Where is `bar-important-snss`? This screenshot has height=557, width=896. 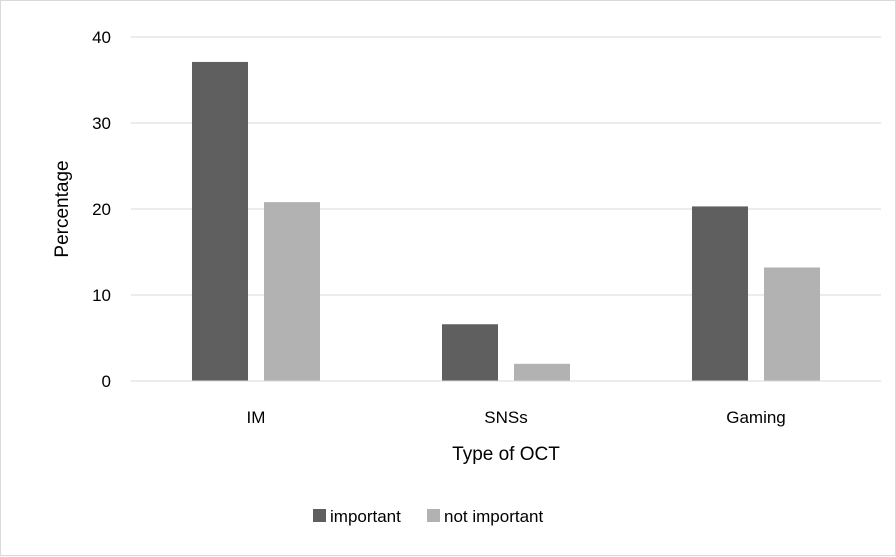
bar-important-snss is located at coordinates (470, 352).